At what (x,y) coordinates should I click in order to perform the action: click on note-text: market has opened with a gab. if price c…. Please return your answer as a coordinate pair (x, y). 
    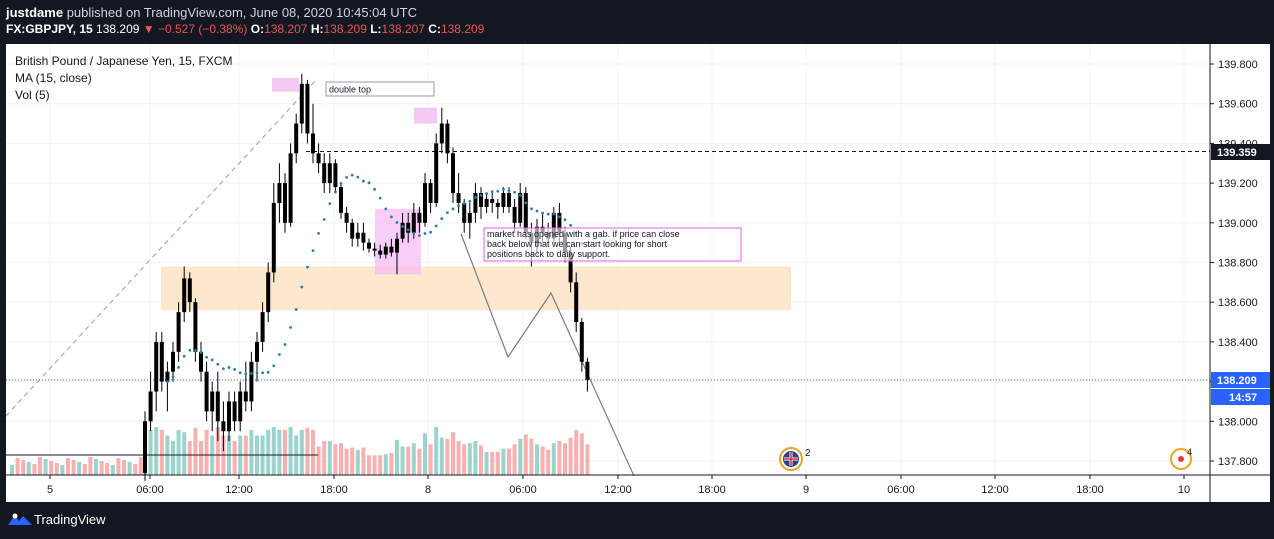
    Looking at the image, I should click on (583, 244).